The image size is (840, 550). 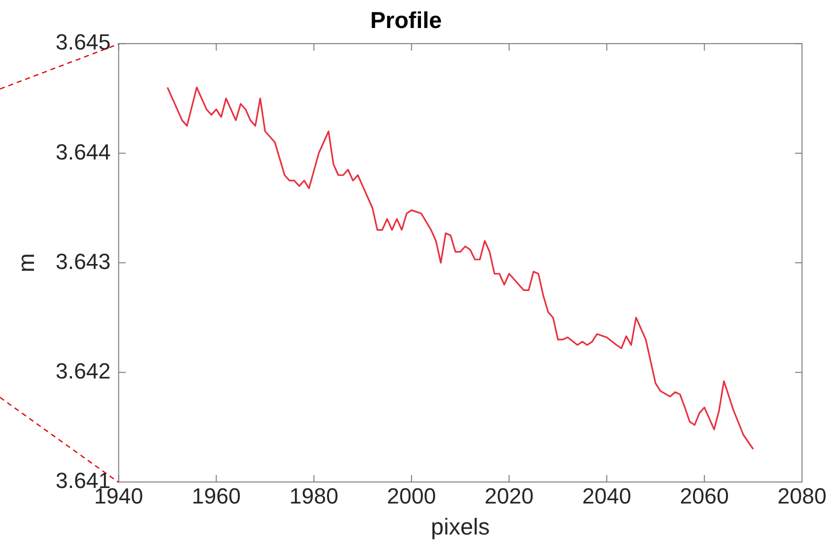 What do you see at coordinates (313, 495) in the screenshot?
I see `x-tick-label: 1980` at bounding box center [313, 495].